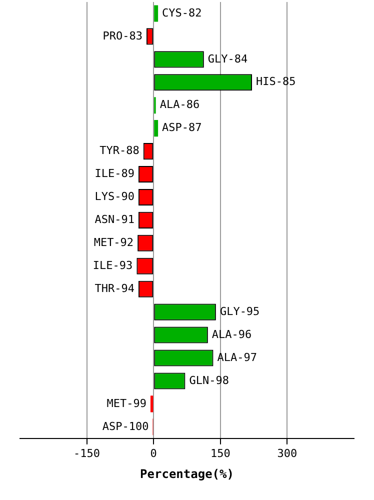  I want to click on y-tick-label: MET-92, so click(114, 243).